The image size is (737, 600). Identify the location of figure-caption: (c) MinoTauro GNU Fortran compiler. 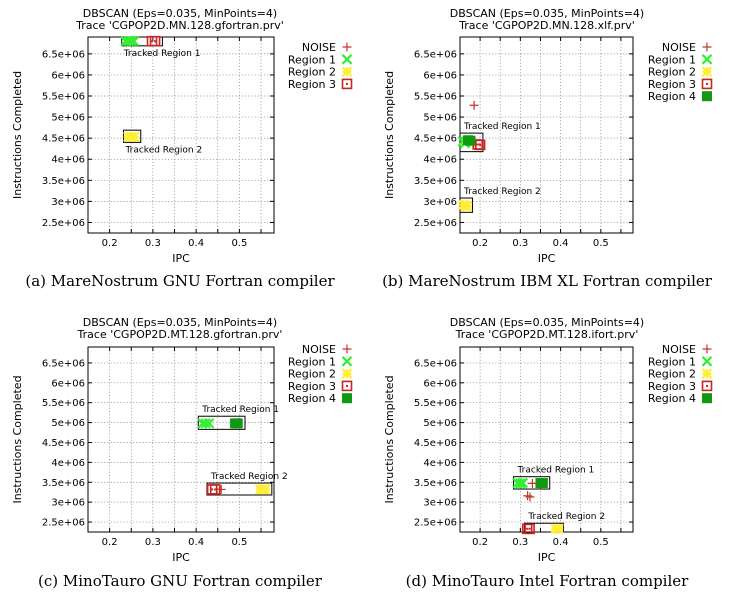
(180, 581).